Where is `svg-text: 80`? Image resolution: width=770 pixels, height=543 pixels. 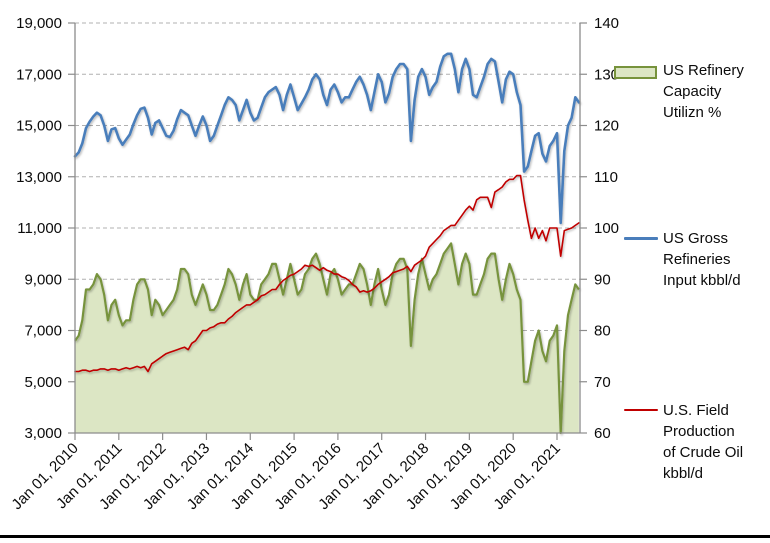 svg-text: 80 is located at coordinates (602, 331).